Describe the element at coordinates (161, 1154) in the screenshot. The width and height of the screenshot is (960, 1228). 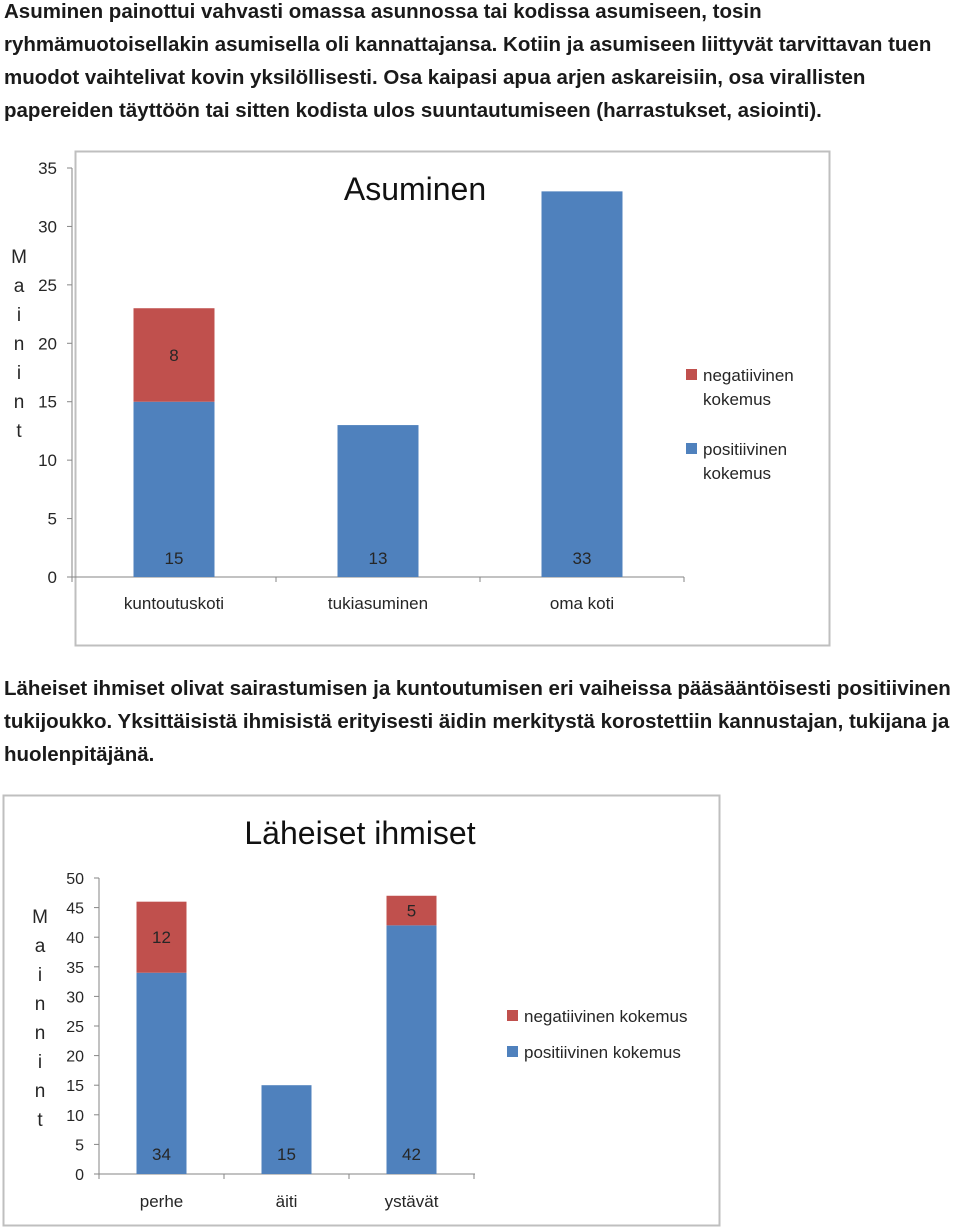
I see `data-label-positive: 34` at that location.